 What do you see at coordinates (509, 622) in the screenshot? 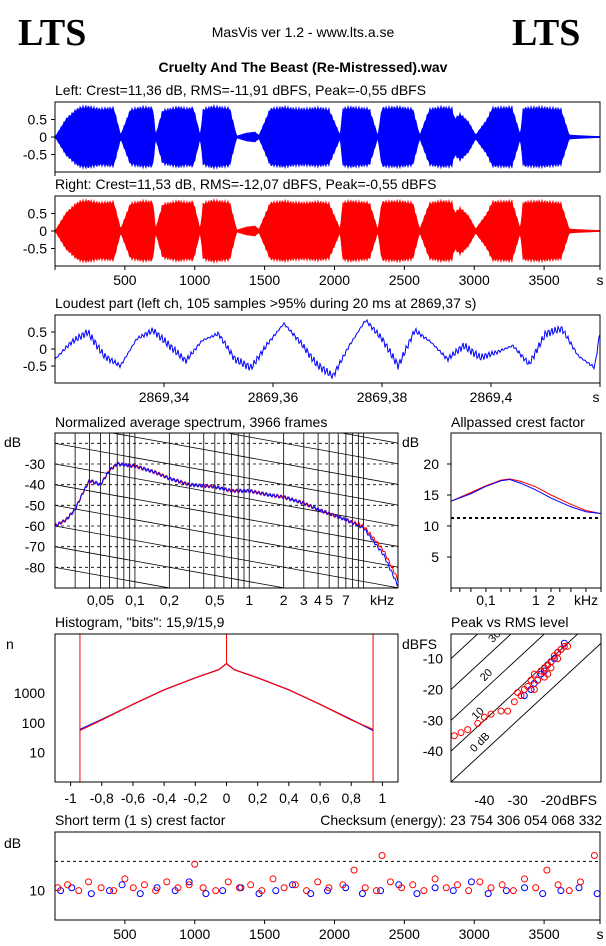
I see `peak-rms-title: Peak vs RMS level` at bounding box center [509, 622].